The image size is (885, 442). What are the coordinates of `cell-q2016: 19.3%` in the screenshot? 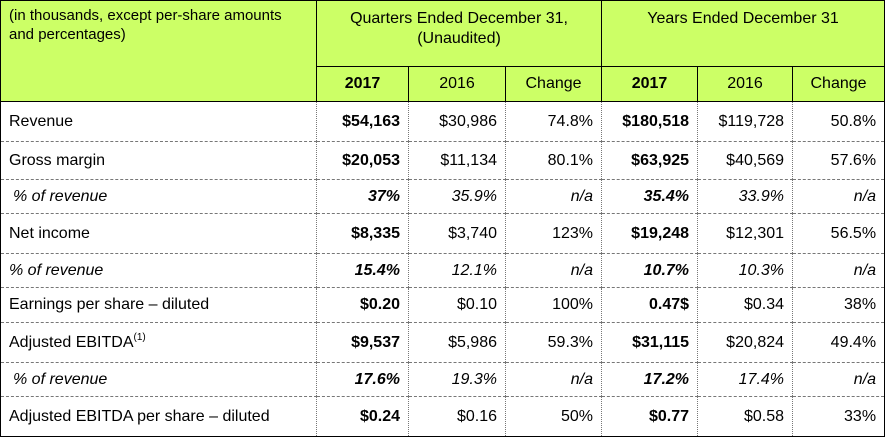 It's located at (457, 379).